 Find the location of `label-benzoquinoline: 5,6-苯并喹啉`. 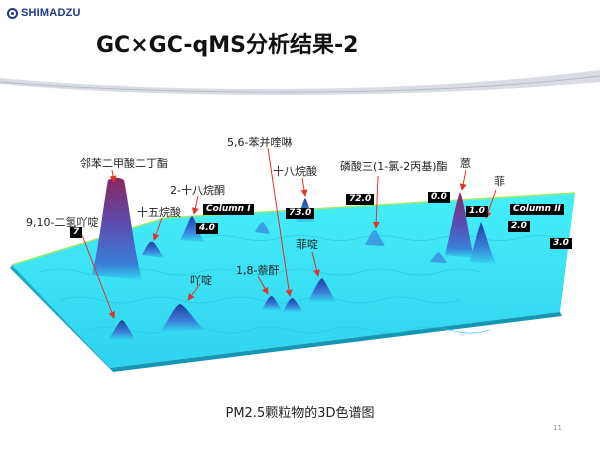

label-benzoquinoline: 5,6-苯并喹啉 is located at coordinates (260, 142).